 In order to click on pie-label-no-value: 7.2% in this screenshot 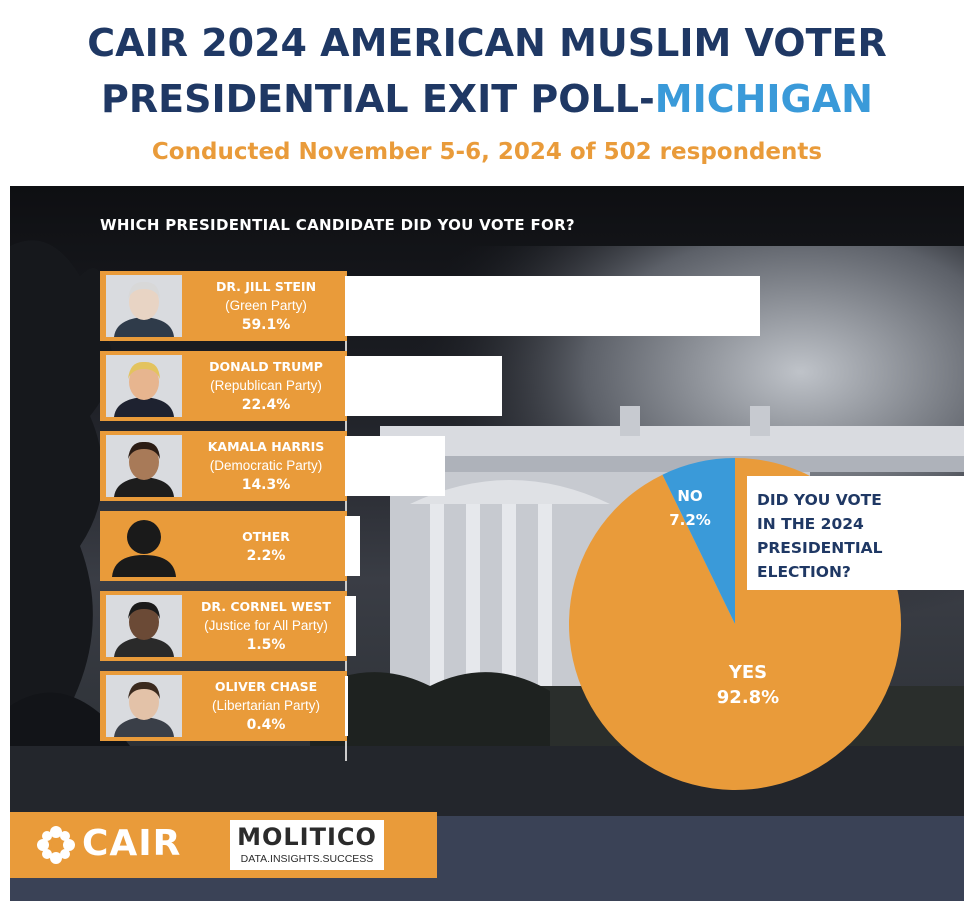, I will do `click(690, 520)`.